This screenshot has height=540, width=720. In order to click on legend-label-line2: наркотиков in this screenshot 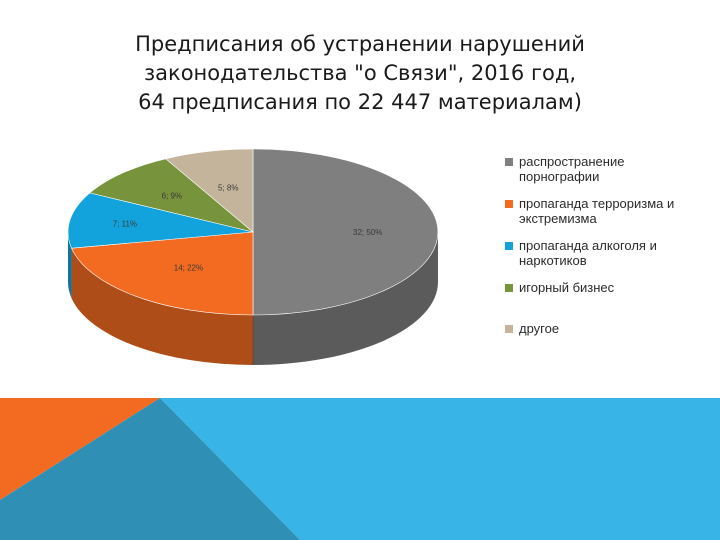, I will do `click(553, 260)`.